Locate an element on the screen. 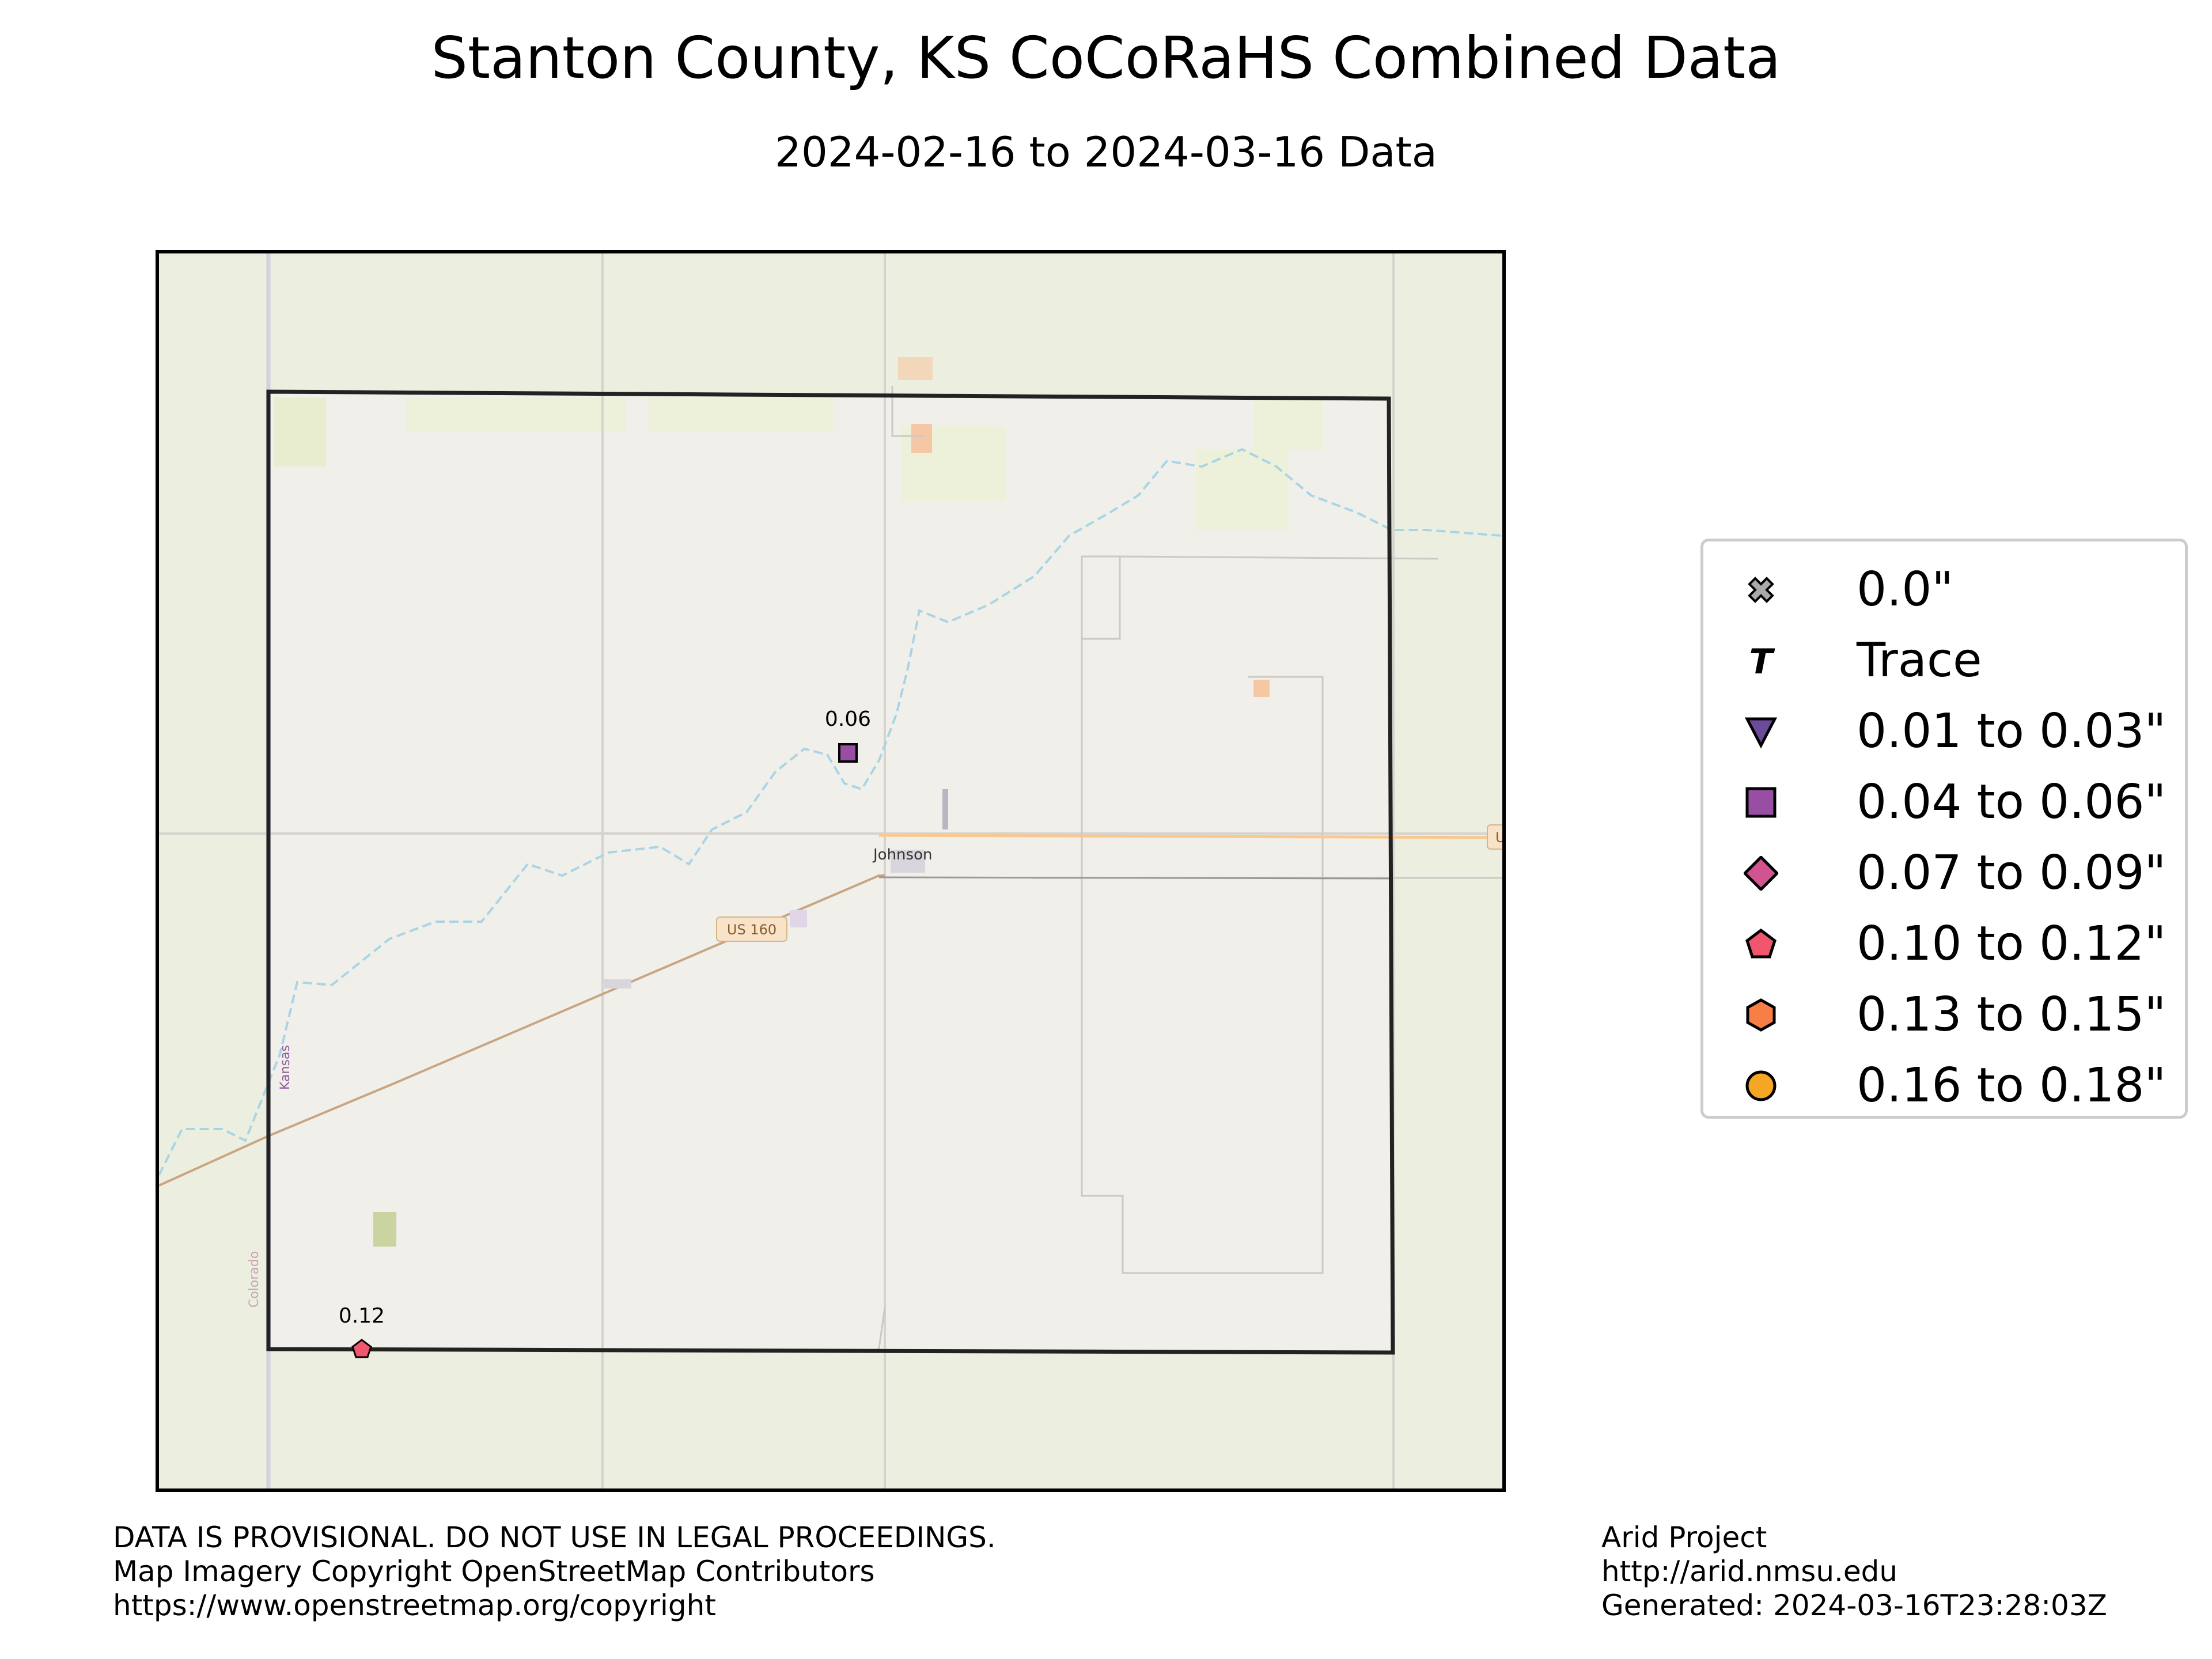 The height and width of the screenshot is (1659, 2212). footer-project-link: http://arid.nmsu.edu is located at coordinates (1749, 1571).